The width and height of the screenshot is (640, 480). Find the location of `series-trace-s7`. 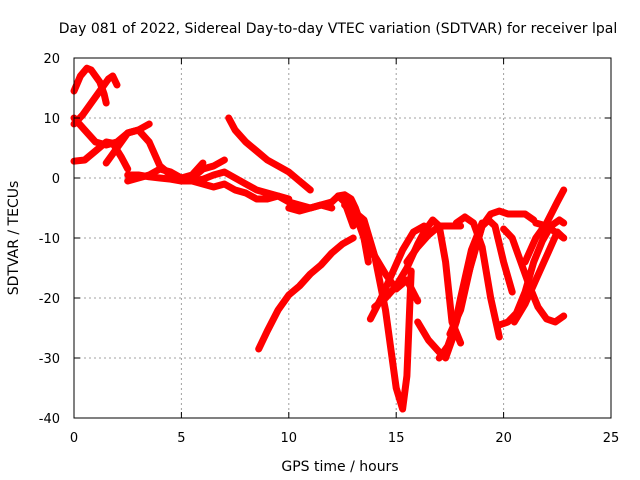

series-trace-s7 is located at coordinates (154, 178).